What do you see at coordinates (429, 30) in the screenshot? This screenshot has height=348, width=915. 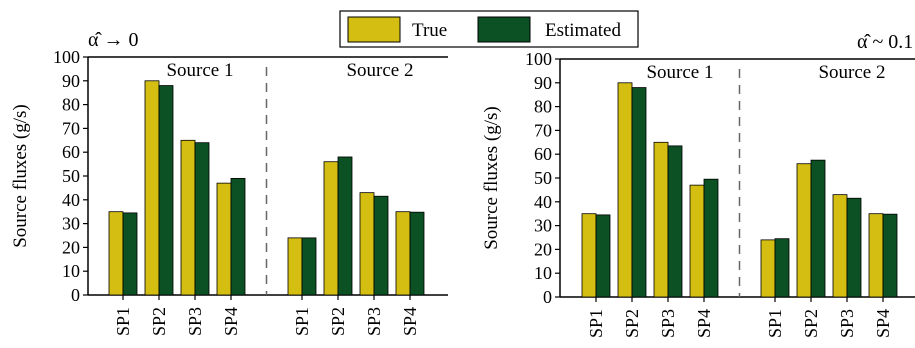 I see `legend-label-true: True` at bounding box center [429, 30].